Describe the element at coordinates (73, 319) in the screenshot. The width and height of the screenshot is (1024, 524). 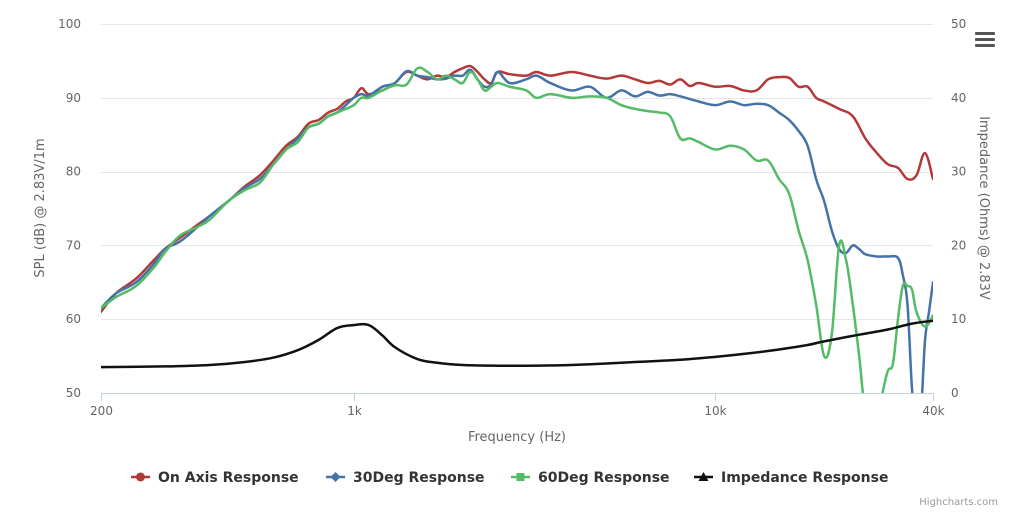
I see `y-left-tick-label: 60` at that location.